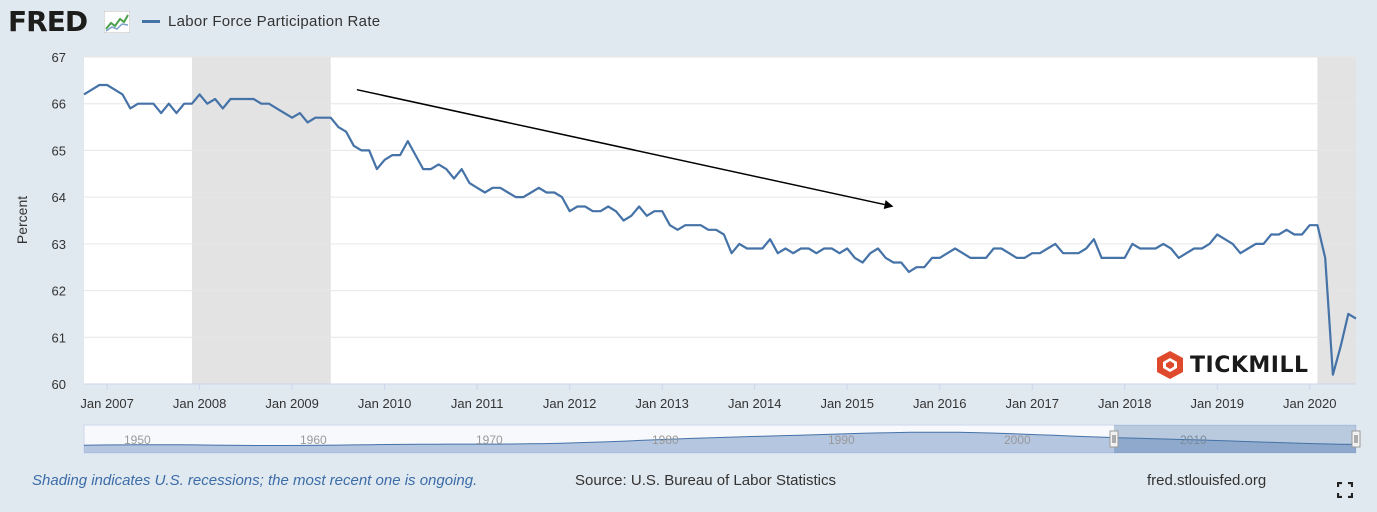 This screenshot has width=1377, height=512. I want to click on x-tick-label: Jan 2018, so click(1125, 403).